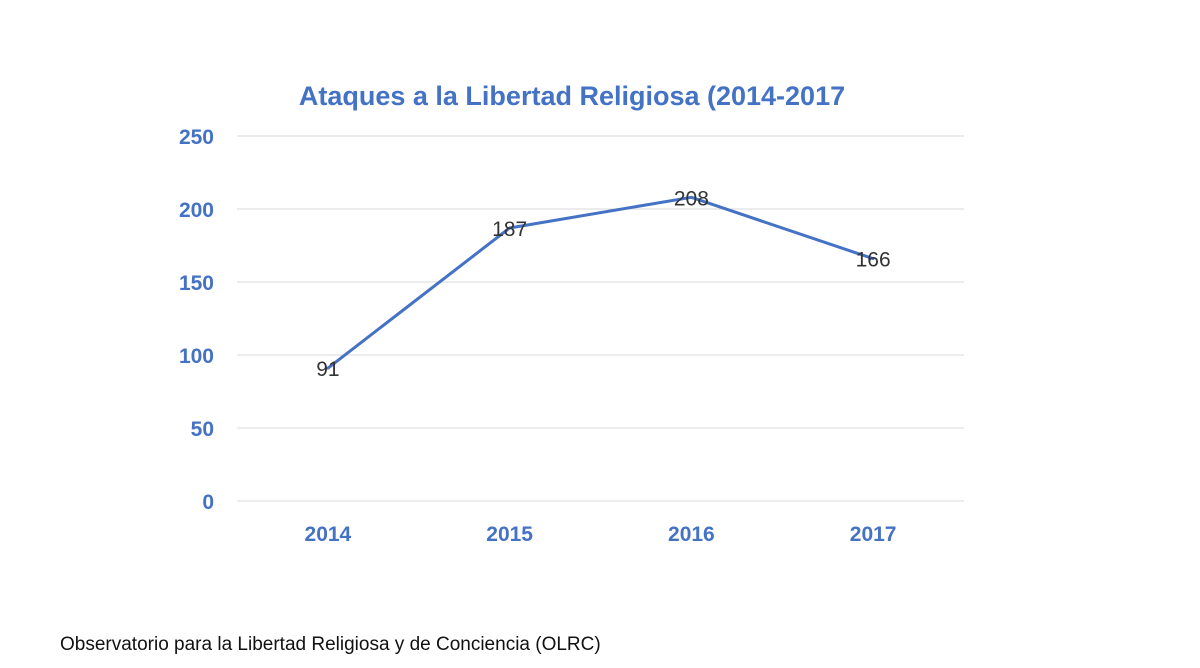 The height and width of the screenshot is (668, 1200). Describe the element at coordinates (328, 534) in the screenshot. I see `x-tick-label: 2014` at that location.